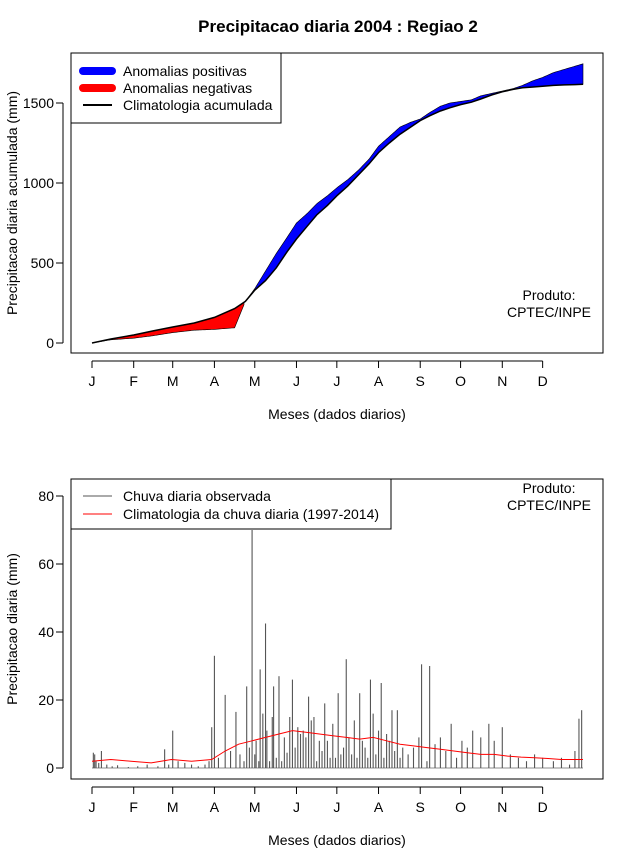 The image size is (640, 850). Describe the element at coordinates (198, 105) in the screenshot. I see `legend-label: Climatologia acumulada` at that location.